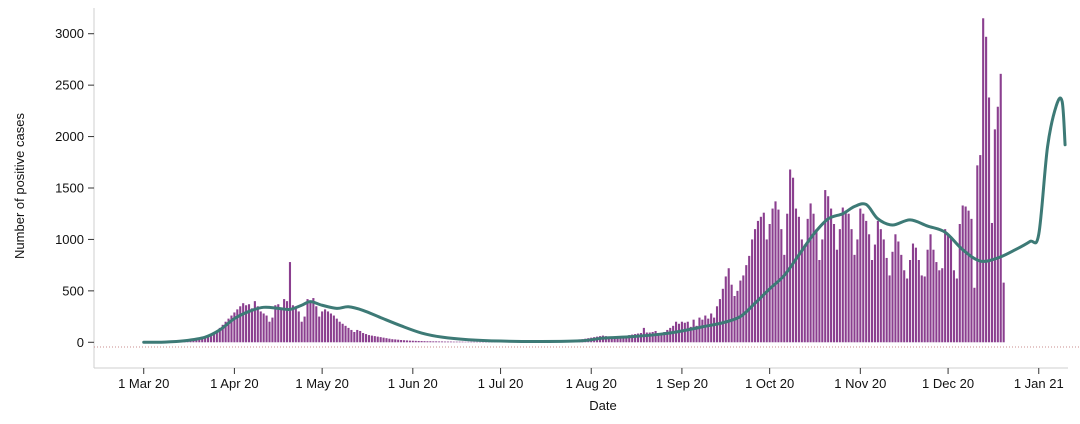 The image size is (1080, 424). Describe the element at coordinates (80, 342) in the screenshot. I see `y-tick-label: 0` at that location.